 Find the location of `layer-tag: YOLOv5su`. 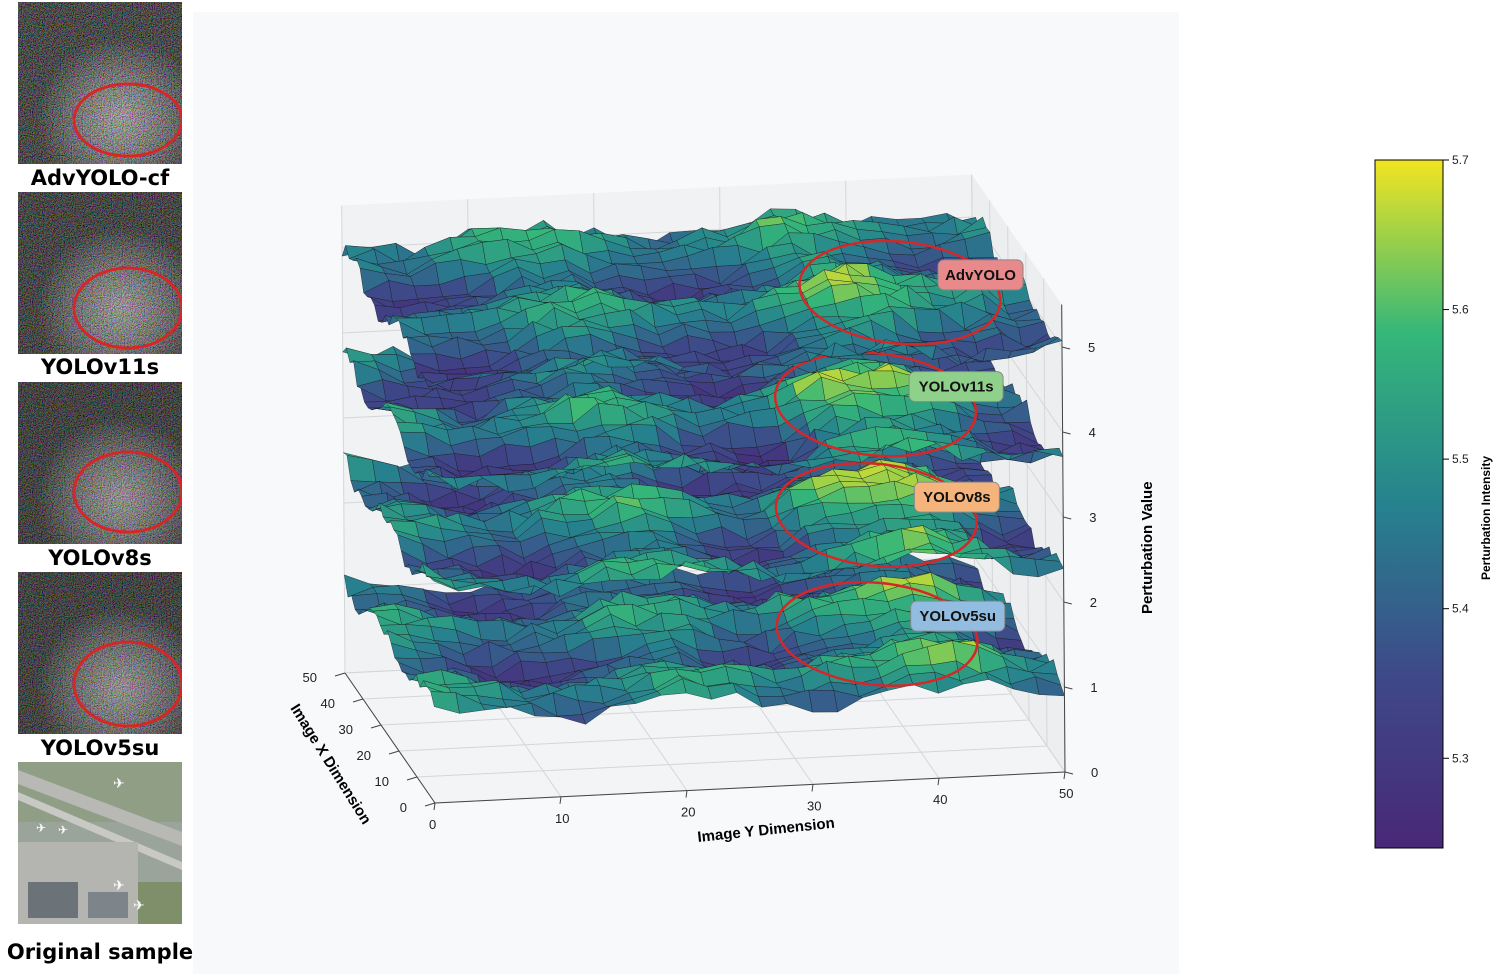

layer-tag: YOLOv5su is located at coordinates (958, 616).